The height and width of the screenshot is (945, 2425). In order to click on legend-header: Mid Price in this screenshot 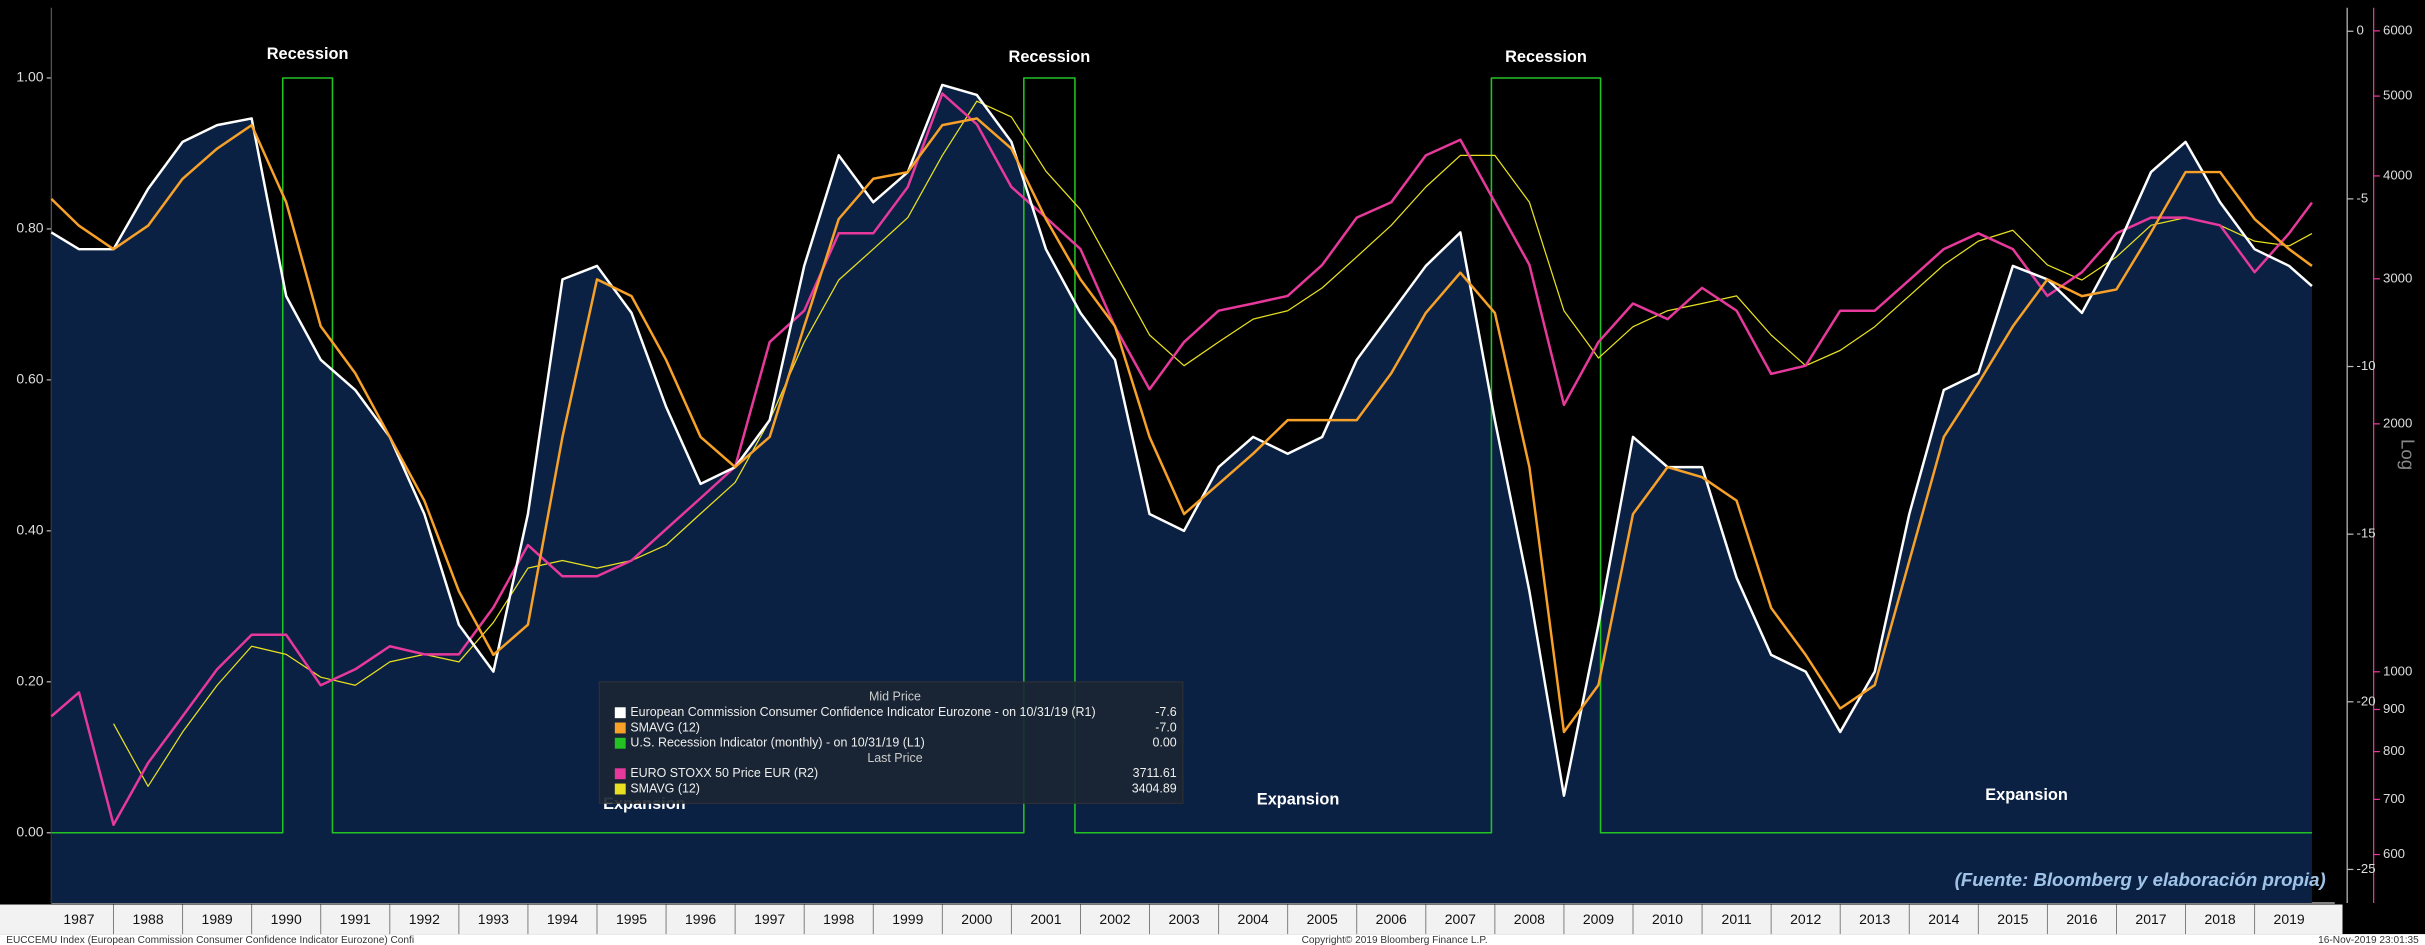, I will do `click(895, 697)`.